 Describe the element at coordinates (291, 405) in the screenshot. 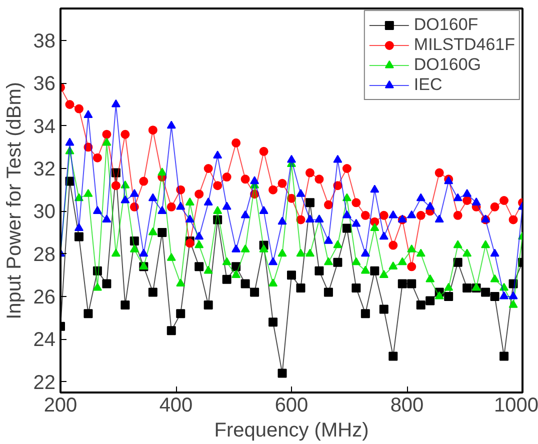

I see `x-tick-label: 600` at that location.